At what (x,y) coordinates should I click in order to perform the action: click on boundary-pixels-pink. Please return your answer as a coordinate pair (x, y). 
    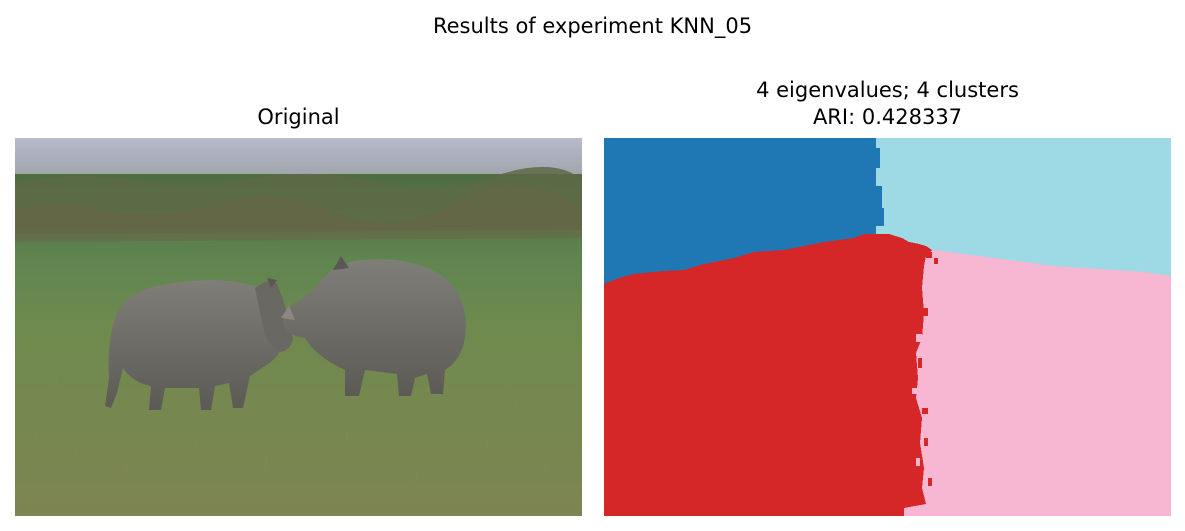
    Looking at the image, I should click on (917, 400).